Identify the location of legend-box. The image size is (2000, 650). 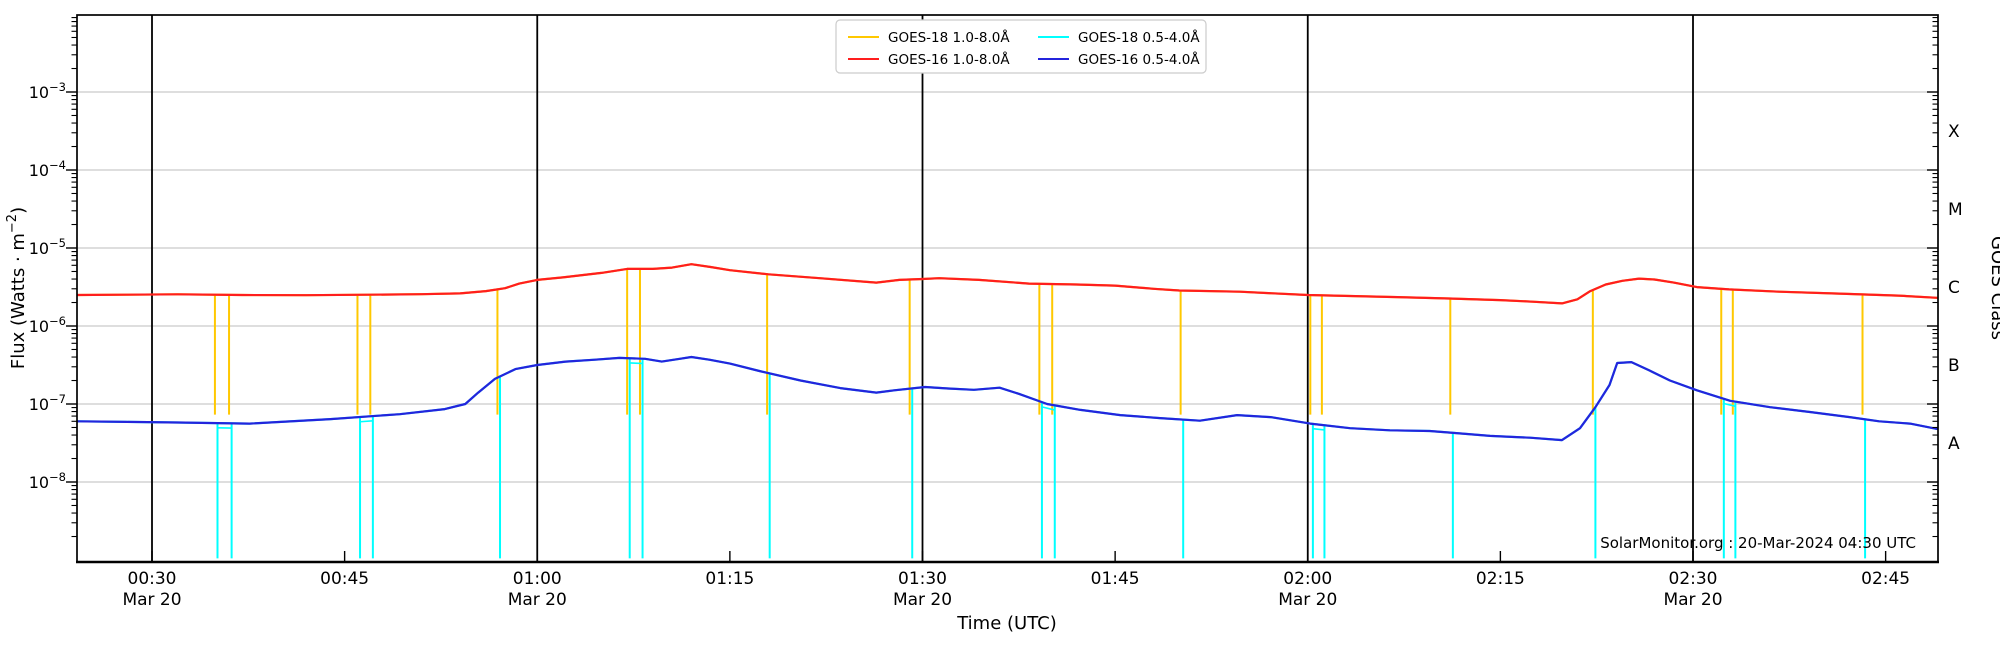
(1021, 46).